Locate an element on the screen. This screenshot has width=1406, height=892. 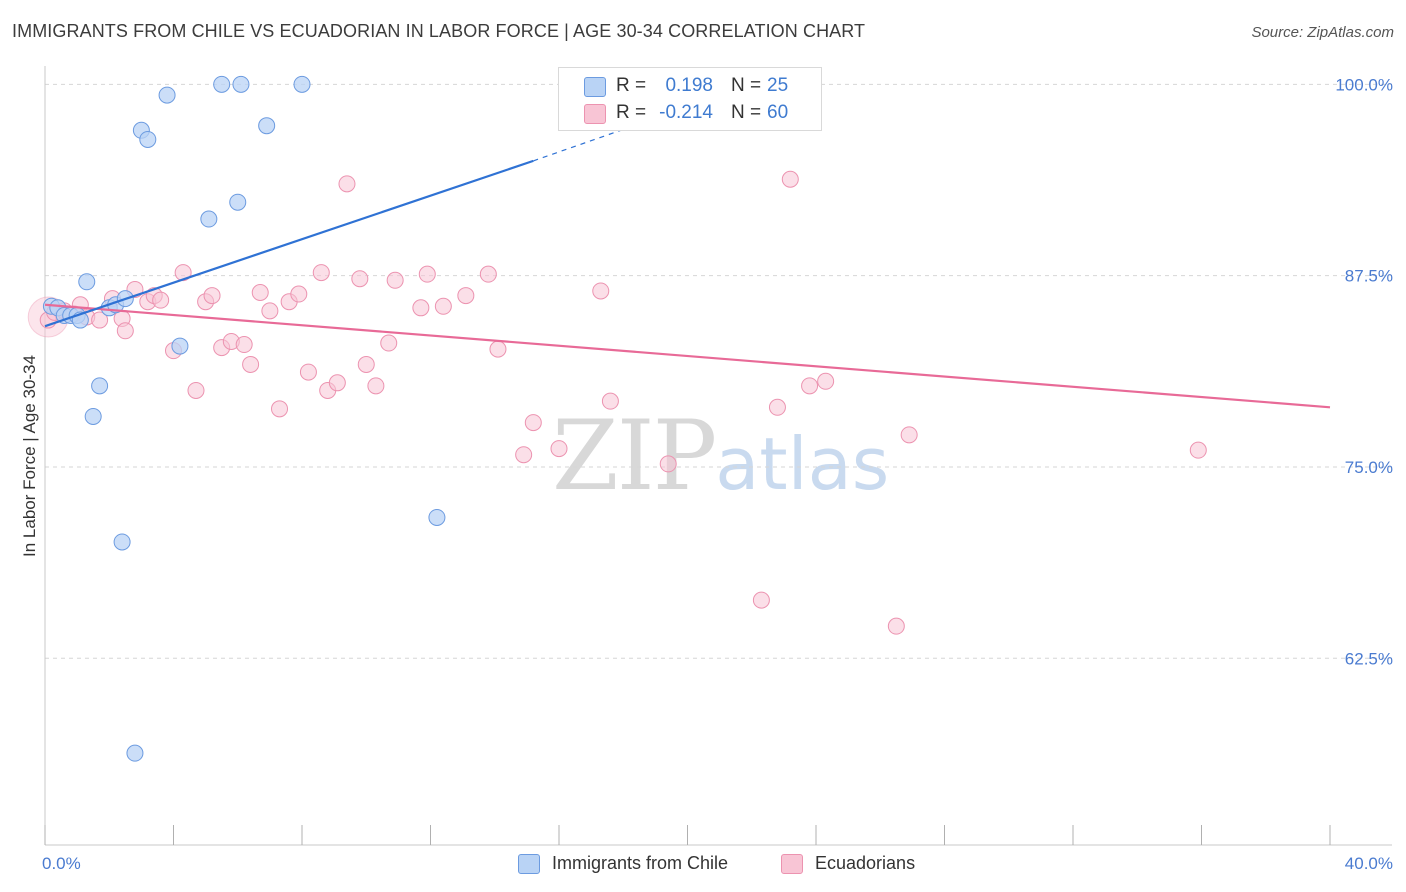
correlation-legend: R = 0.198 N = 25 R = -0.214 N = 60 is located at coordinates (690, 99).